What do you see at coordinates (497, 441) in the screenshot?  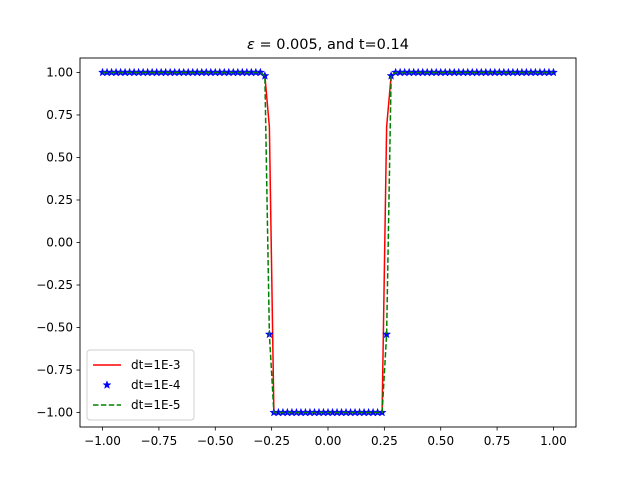 I see `x-tick-label: 0.75` at bounding box center [497, 441].